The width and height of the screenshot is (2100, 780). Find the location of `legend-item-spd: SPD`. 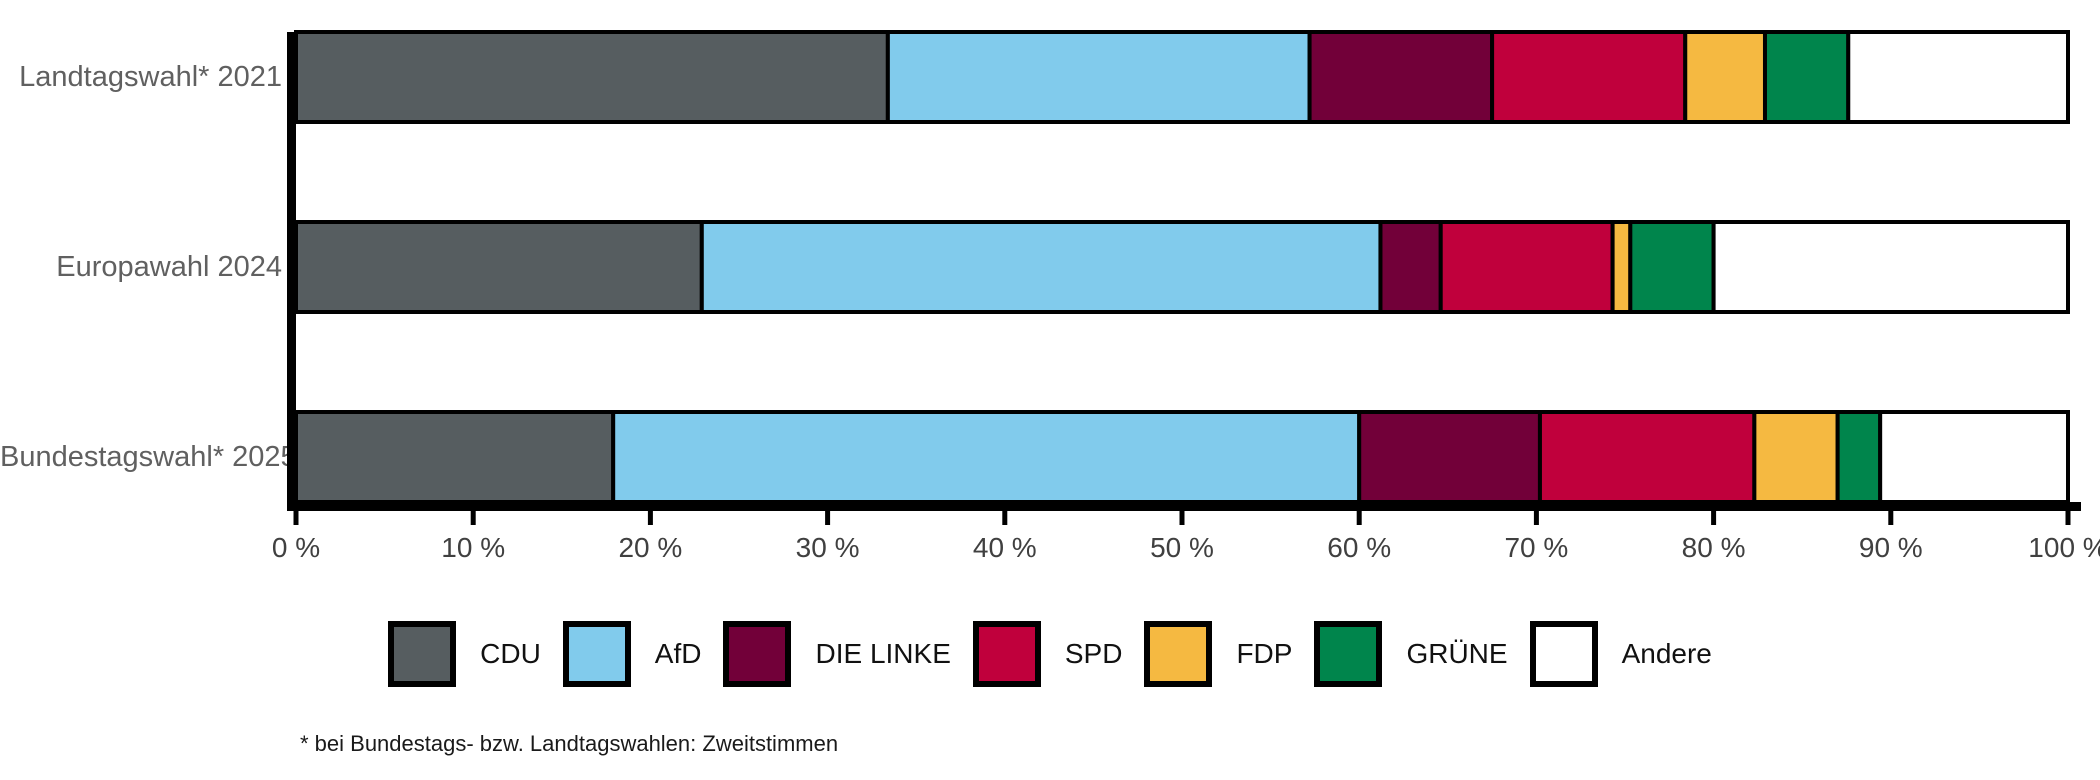

legend-item-spd: SPD is located at coordinates (1047, 654).